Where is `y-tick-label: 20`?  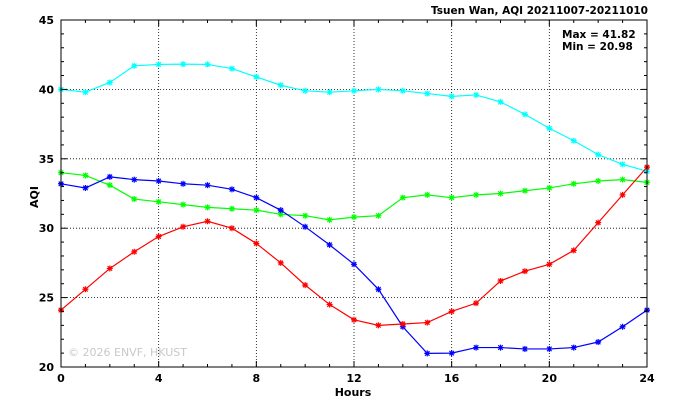
y-tick-label: 20 is located at coordinates (47, 367).